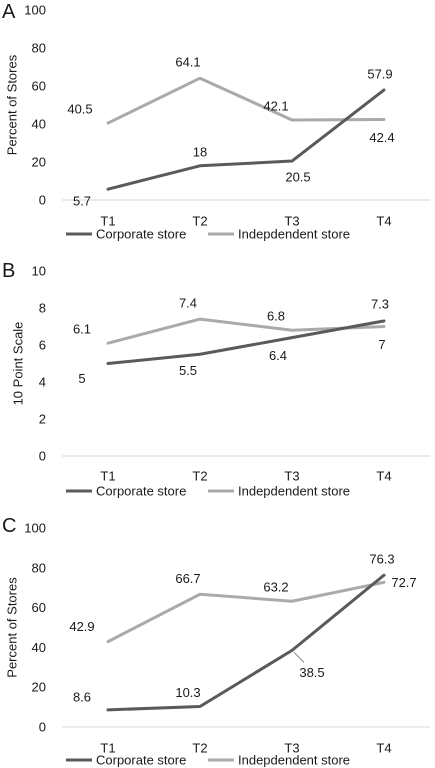  I want to click on data-label: 20.5, so click(297, 177).